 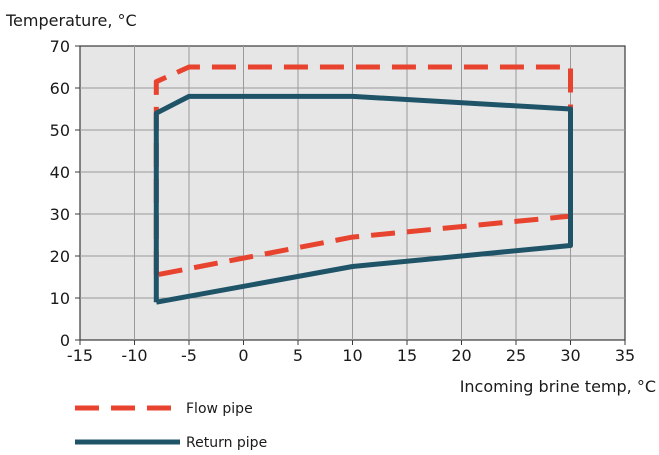 I want to click on x-tick-label: 10, so click(x=352, y=355).